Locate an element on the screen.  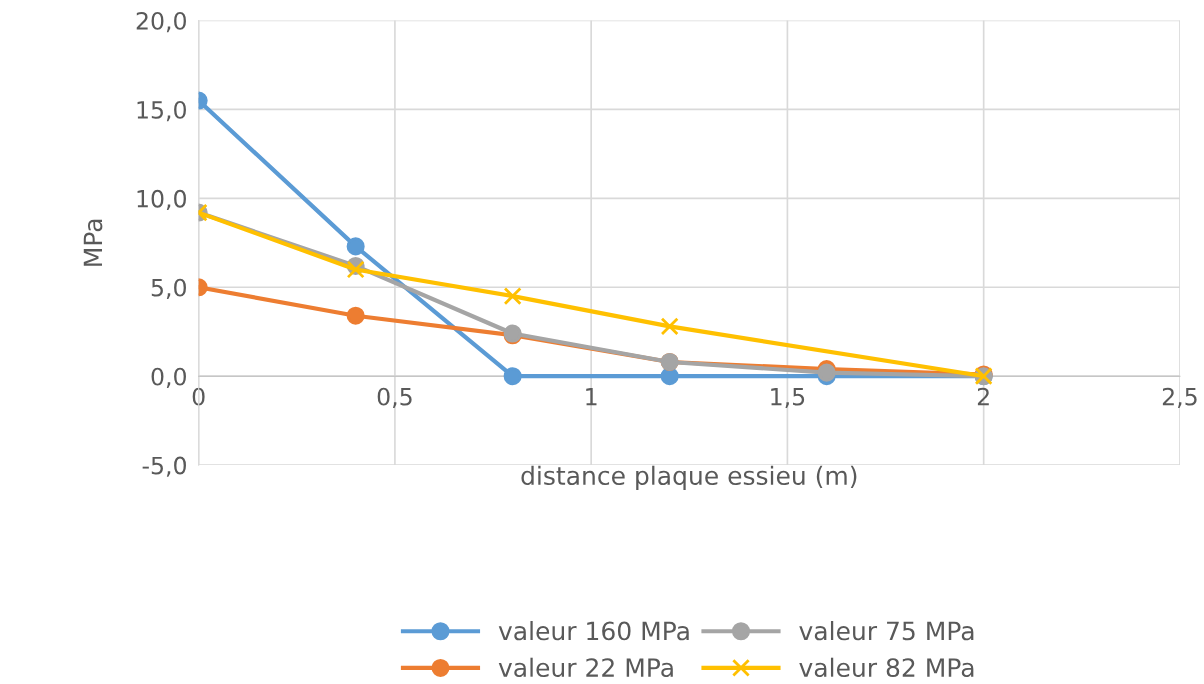
legend-label: valeur 160 MPa is located at coordinates (593, 631).